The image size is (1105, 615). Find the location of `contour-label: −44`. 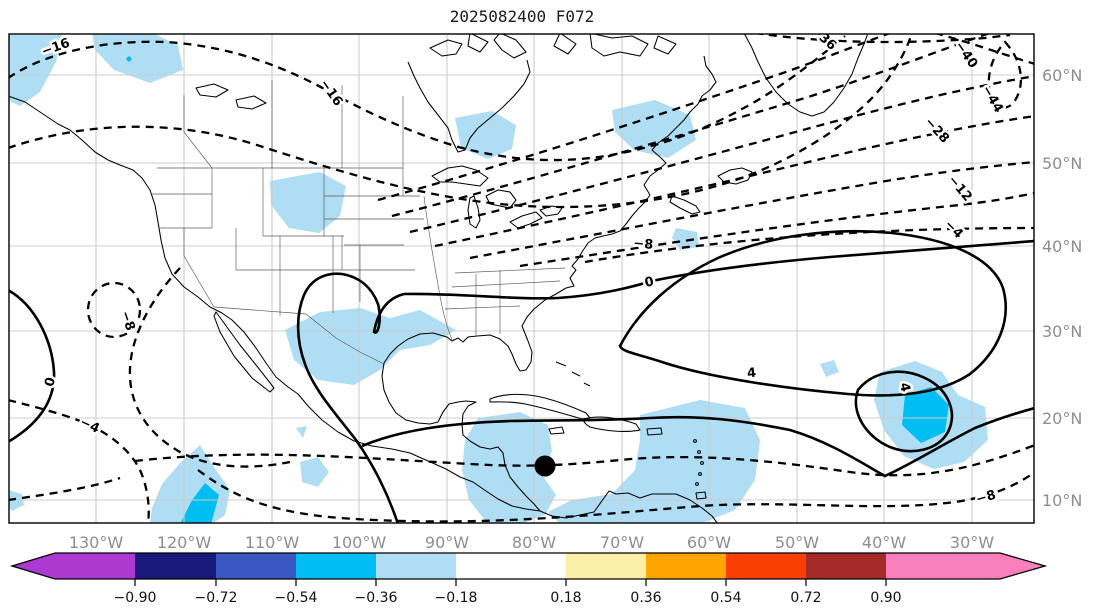

contour-label: −44 is located at coordinates (991, 99).